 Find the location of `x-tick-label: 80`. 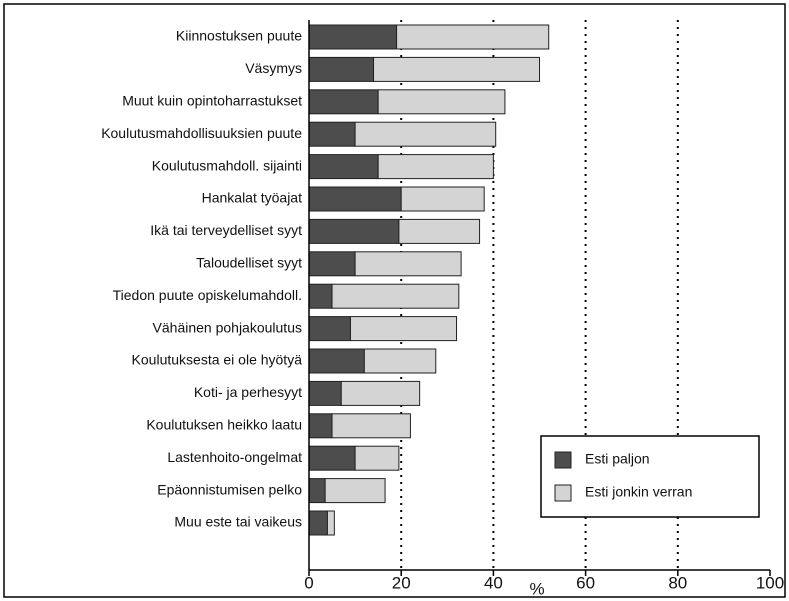

x-tick-label: 80 is located at coordinates (677, 582).